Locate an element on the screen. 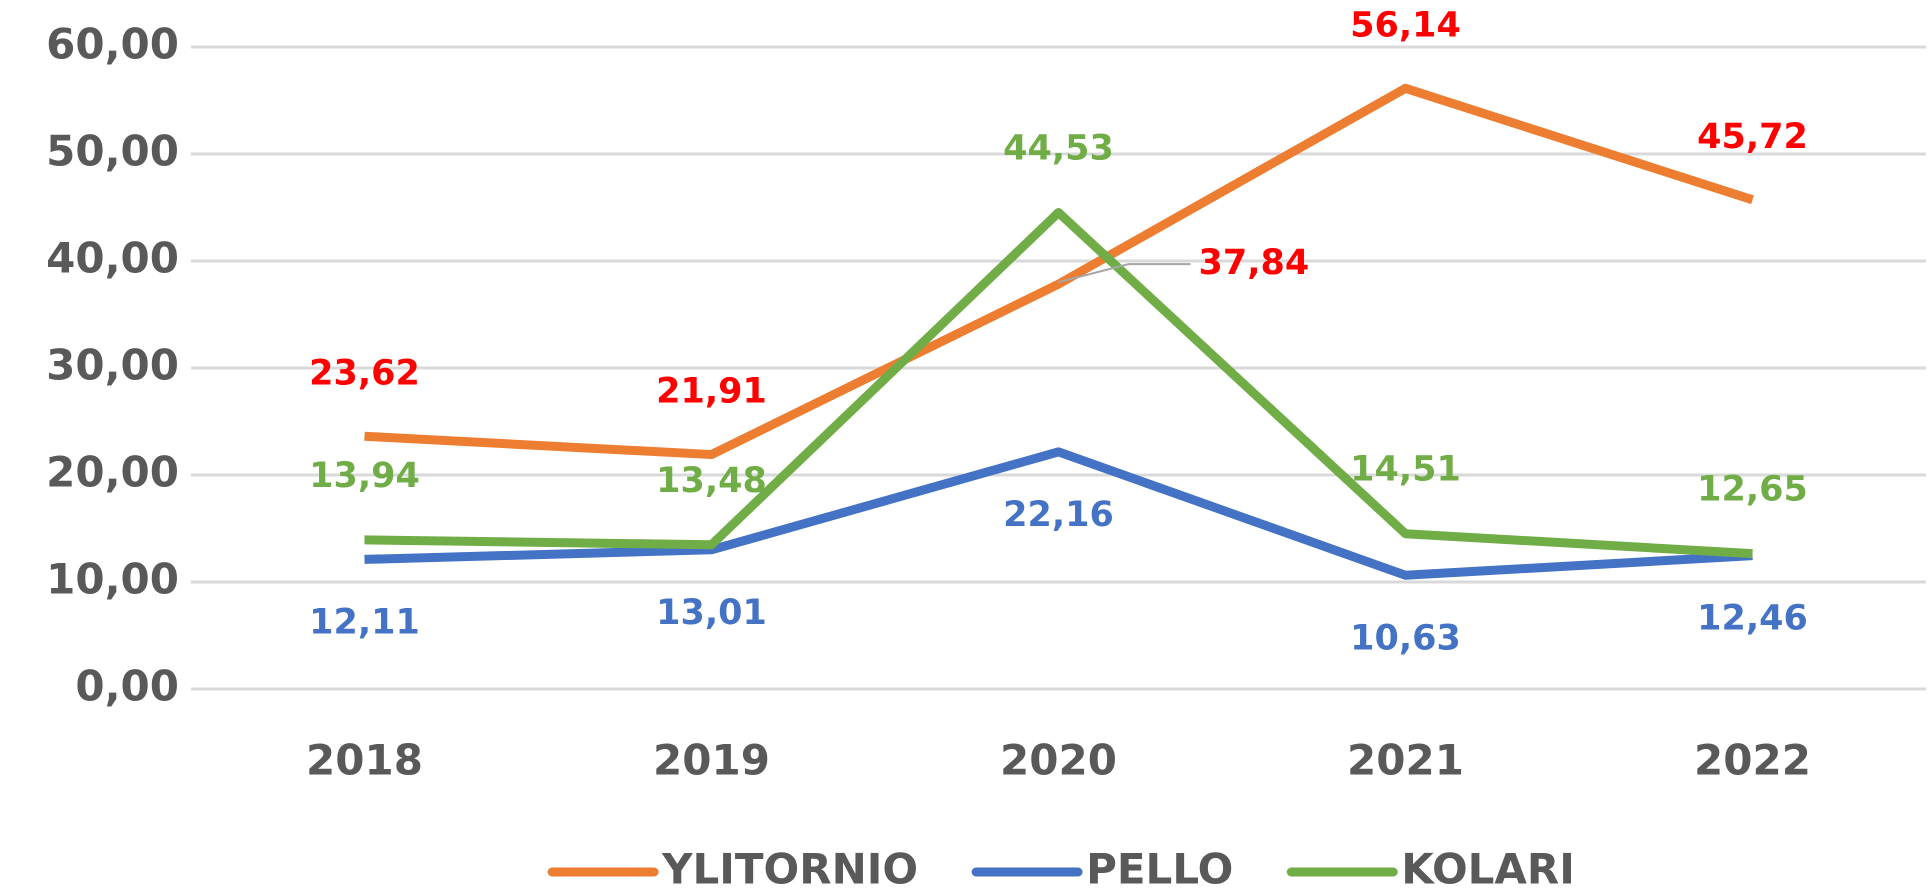 Image resolution: width=1930 pixels, height=896 pixels. data-label: 10,63 is located at coordinates (1405, 638).